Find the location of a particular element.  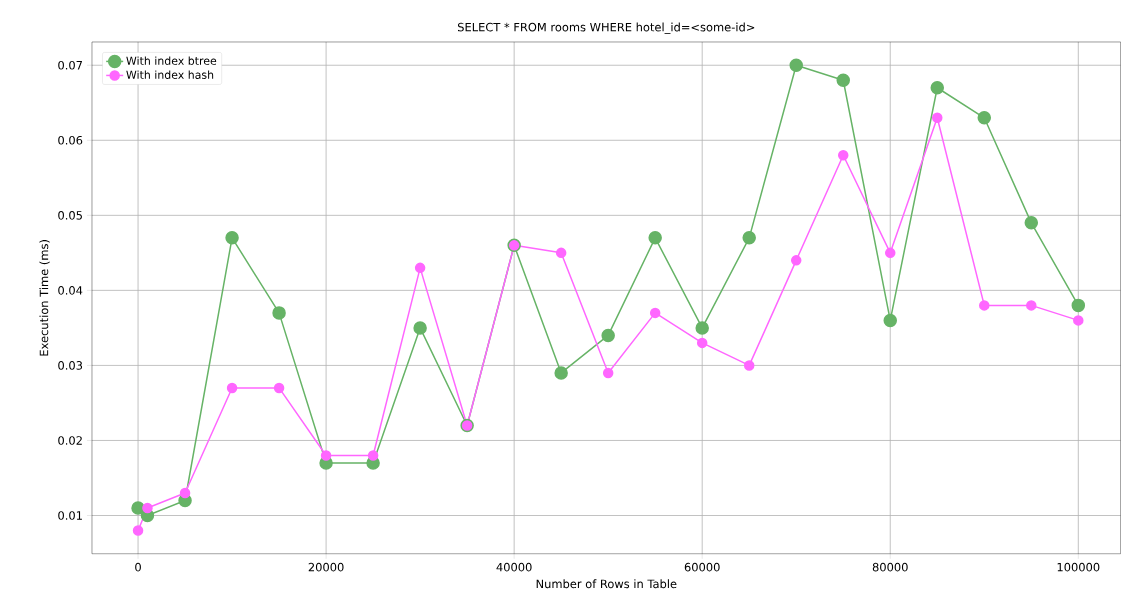

legend-label: With index hash is located at coordinates (170, 75).